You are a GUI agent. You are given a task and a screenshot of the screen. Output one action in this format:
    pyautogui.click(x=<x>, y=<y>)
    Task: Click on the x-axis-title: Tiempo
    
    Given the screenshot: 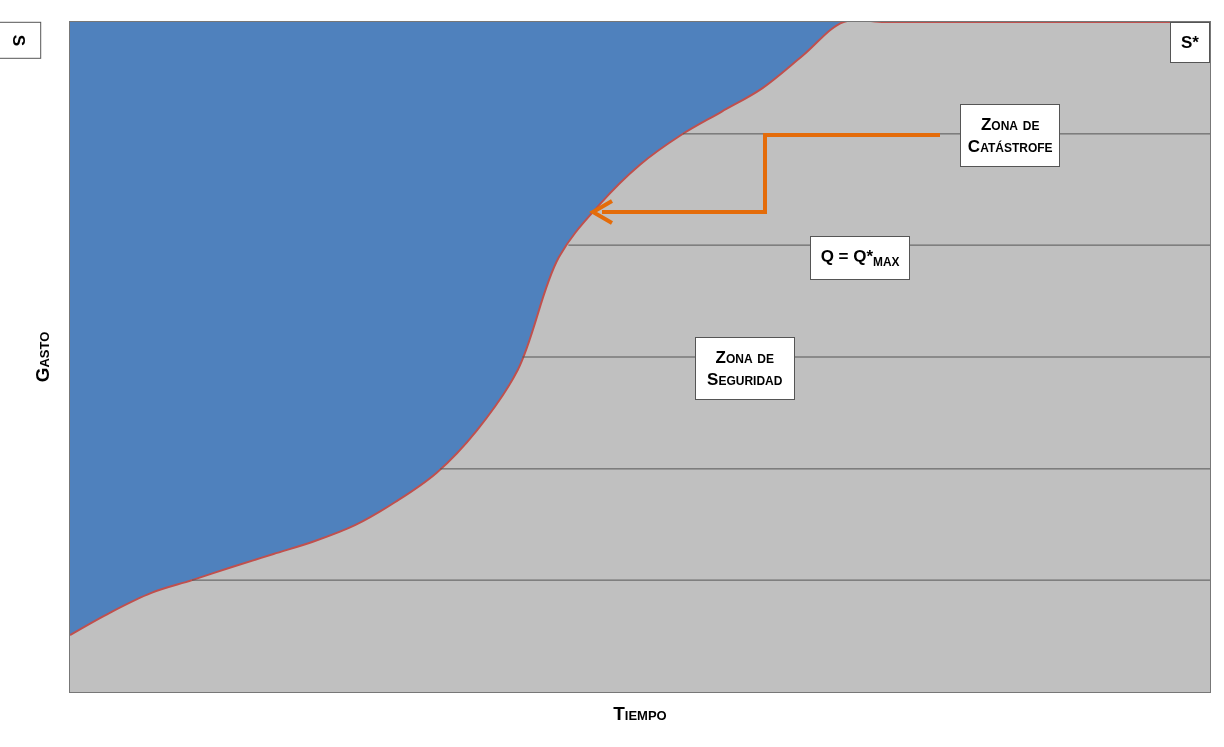 What is the action you would take?
    pyautogui.click(x=640, y=713)
    